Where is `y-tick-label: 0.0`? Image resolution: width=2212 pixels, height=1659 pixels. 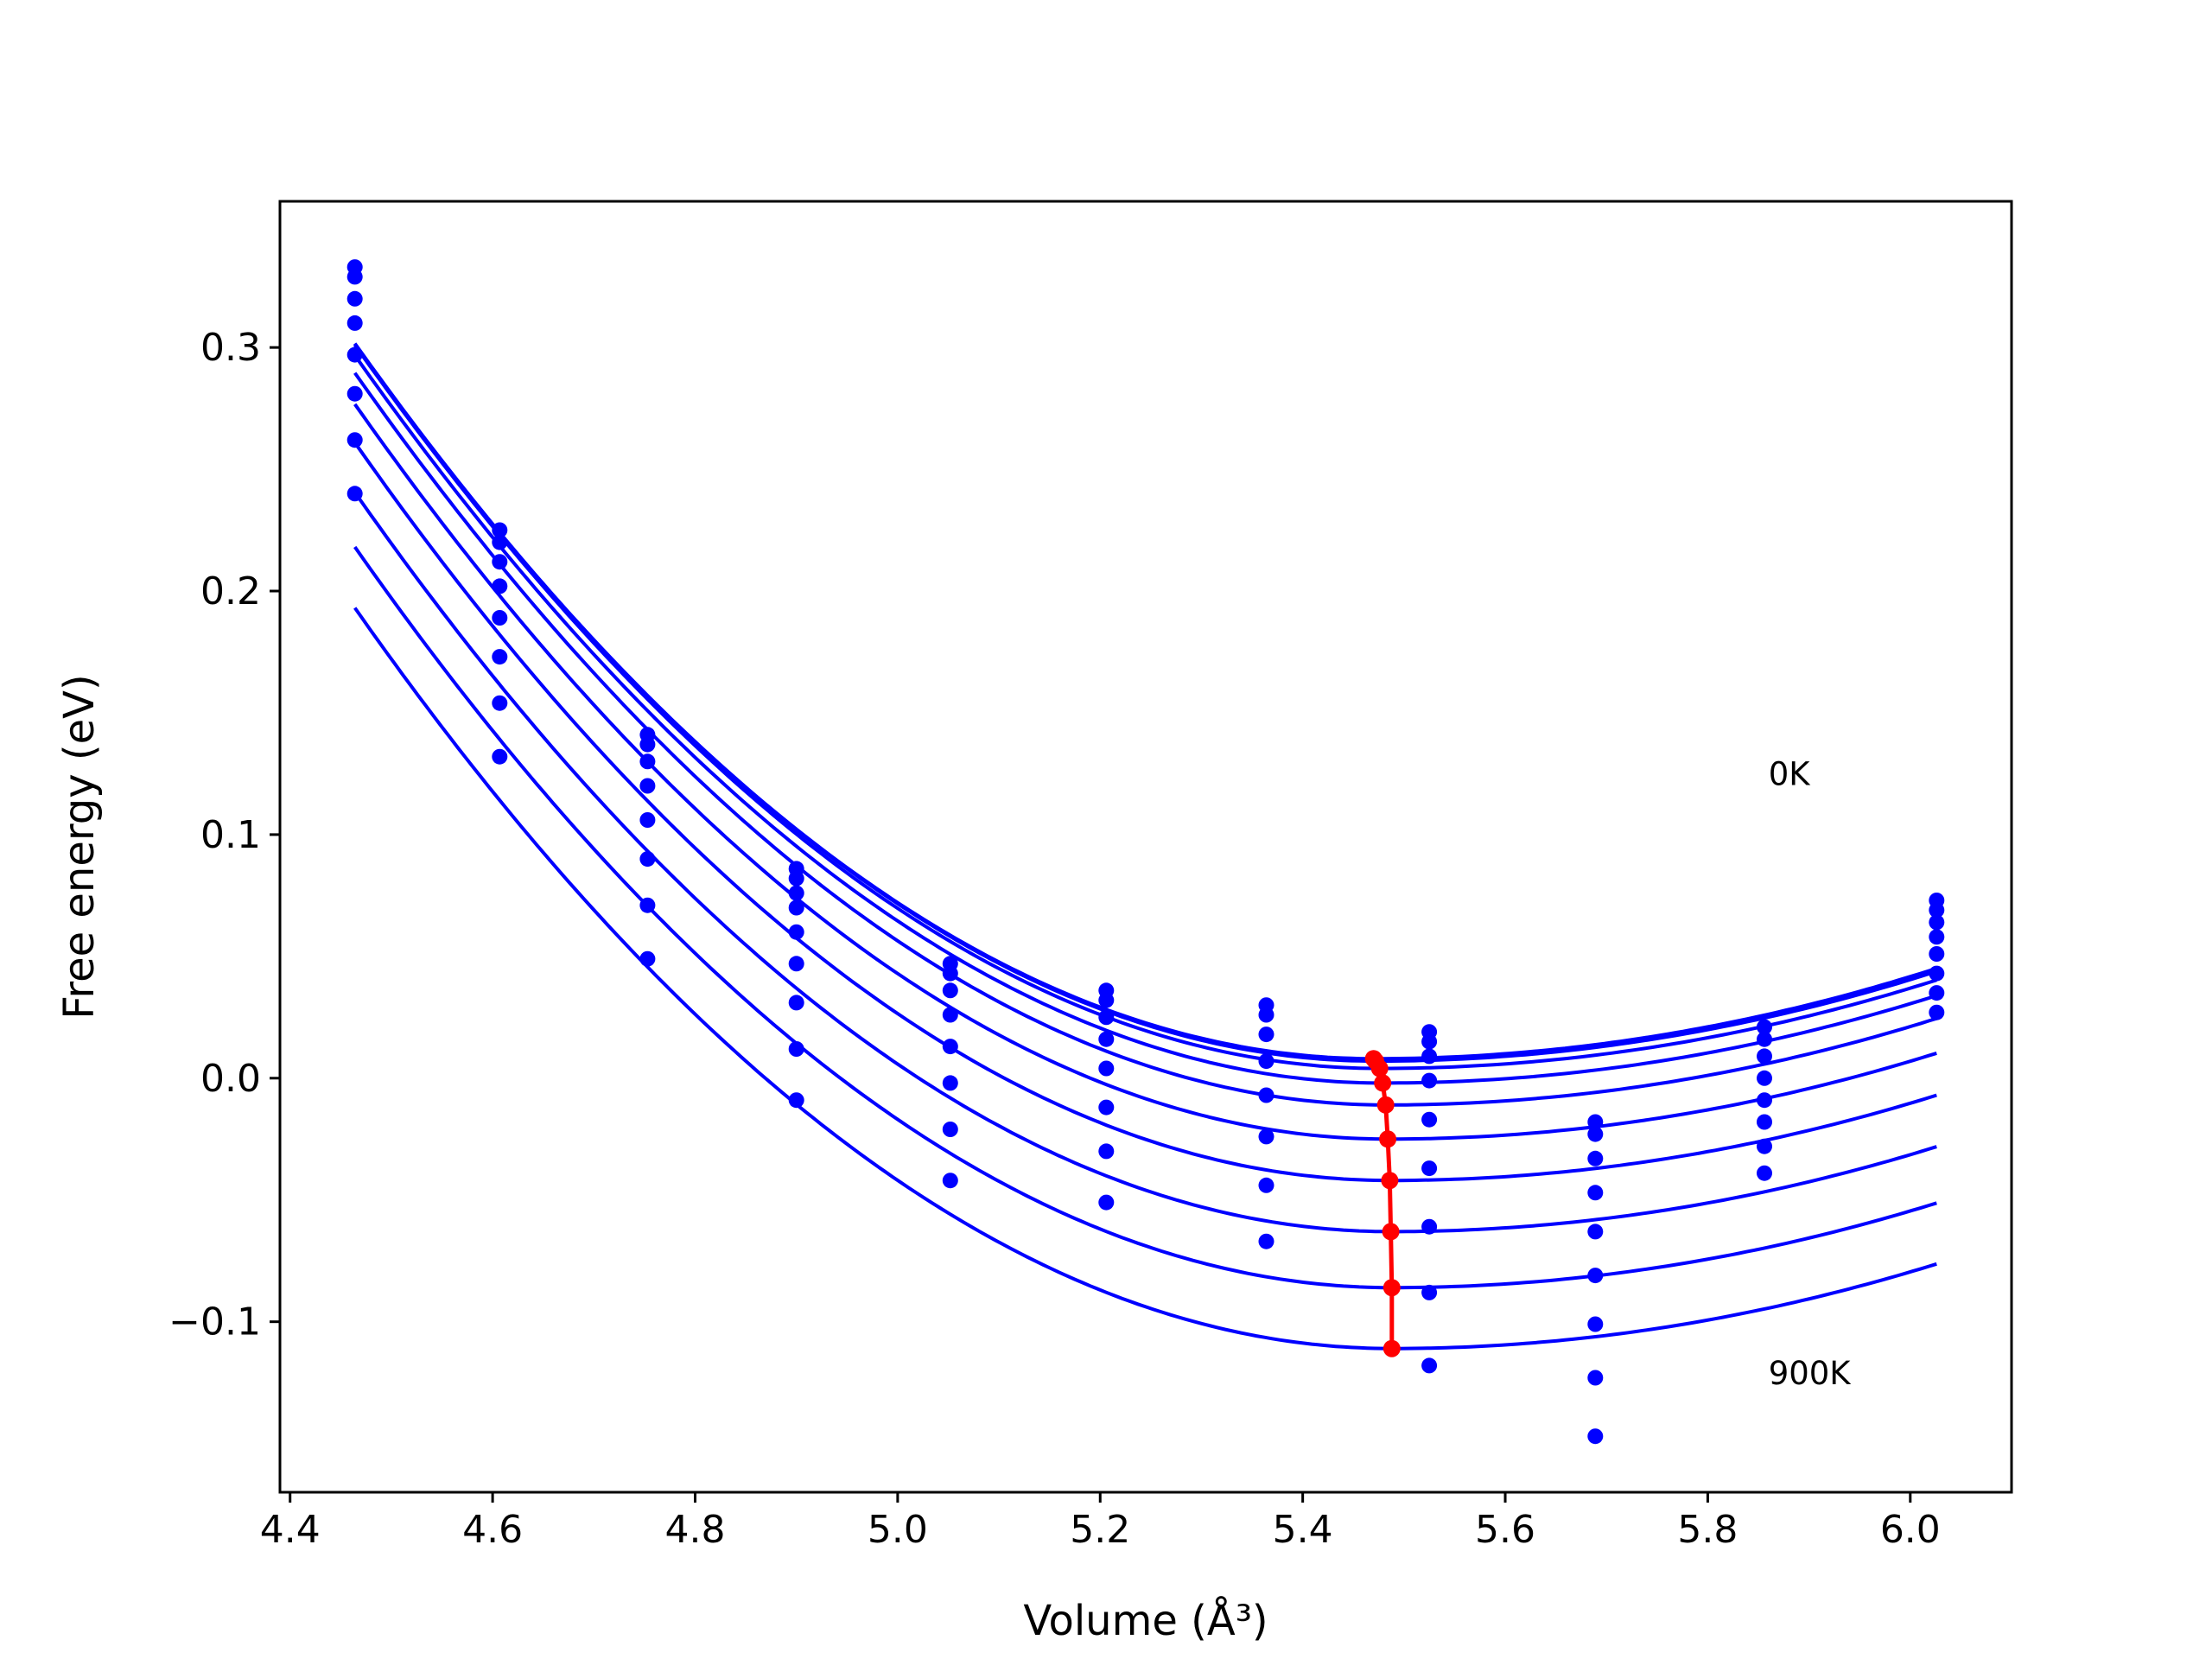
y-tick-label: 0.0 is located at coordinates (231, 1079).